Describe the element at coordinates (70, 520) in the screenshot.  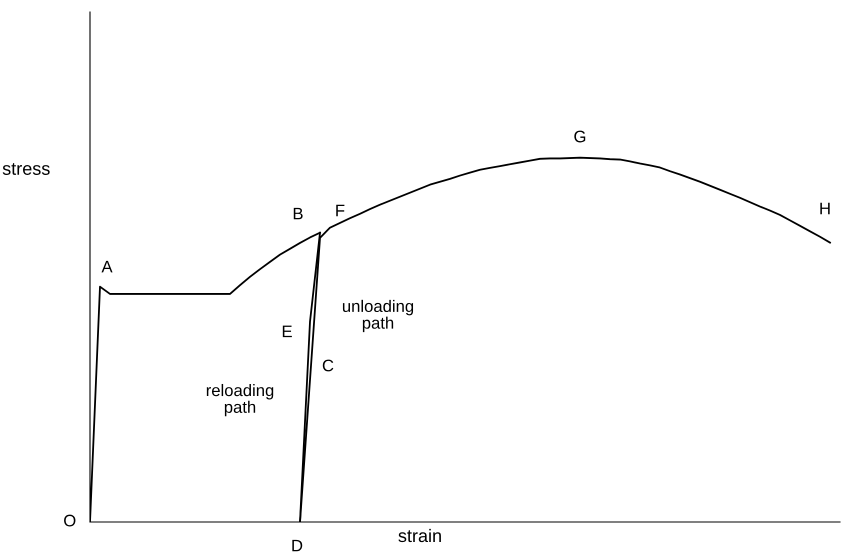
I see `text: O` at that location.